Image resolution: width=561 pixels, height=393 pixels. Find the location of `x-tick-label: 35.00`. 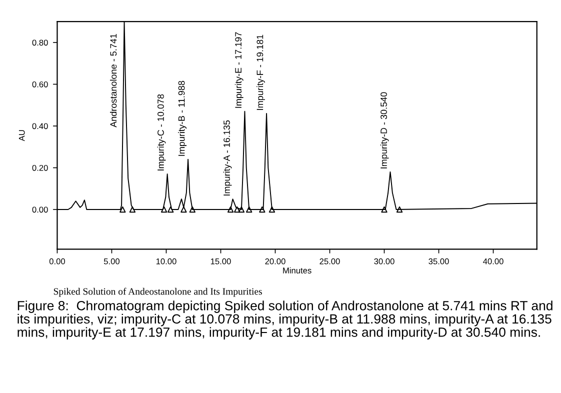

x-tick-label: 35.00 is located at coordinates (438, 261).